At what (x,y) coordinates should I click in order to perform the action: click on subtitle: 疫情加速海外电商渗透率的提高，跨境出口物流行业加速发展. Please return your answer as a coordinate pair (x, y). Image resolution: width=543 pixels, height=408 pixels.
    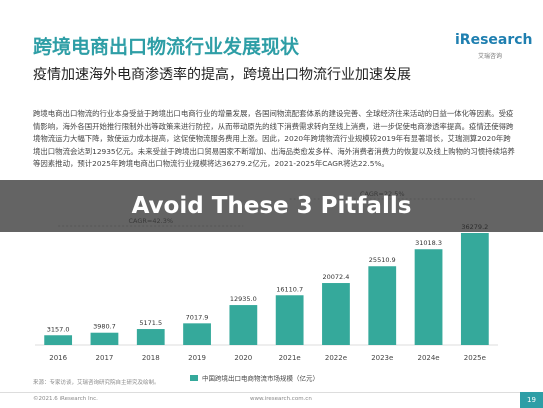
    Looking at the image, I should click on (222, 75).